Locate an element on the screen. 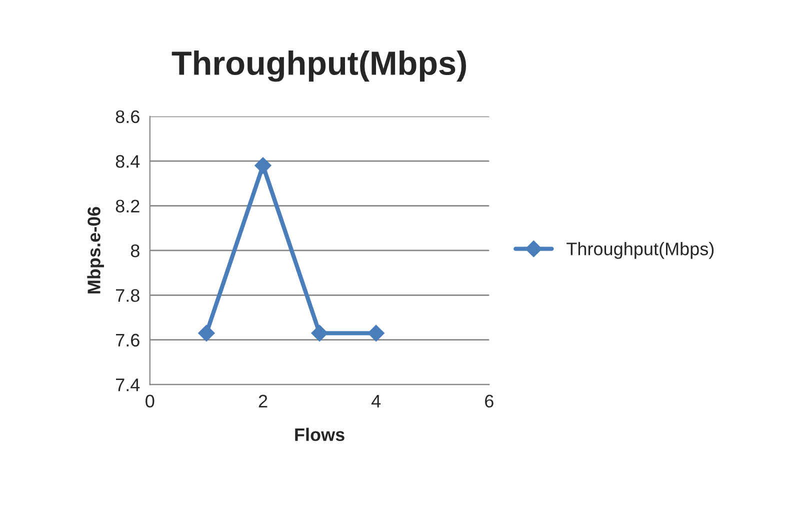  y-tick-label: 8.6 is located at coordinates (128, 117).